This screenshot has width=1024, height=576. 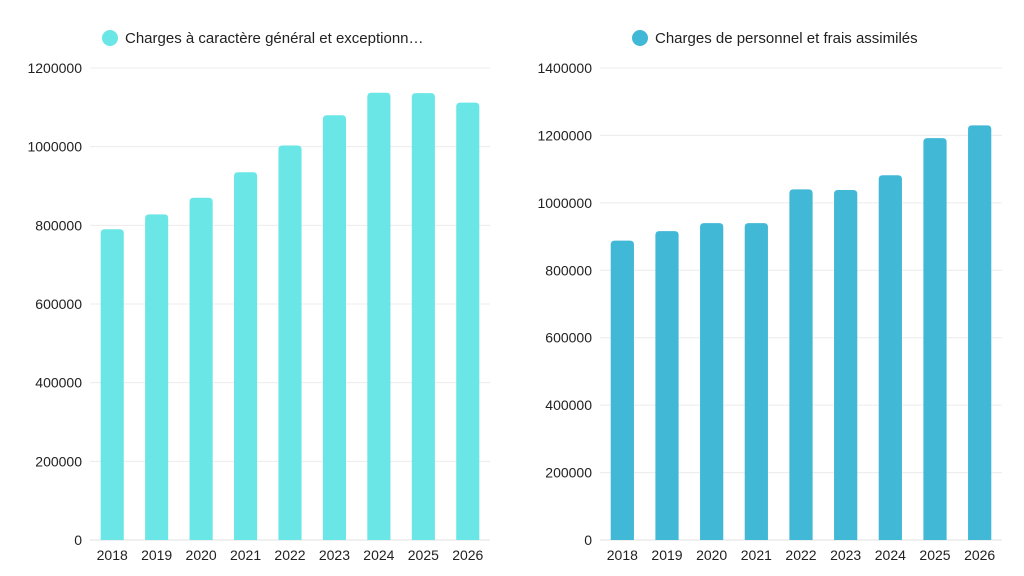 What do you see at coordinates (564, 68) in the screenshot?
I see `y-tick-label: 1400000` at bounding box center [564, 68].